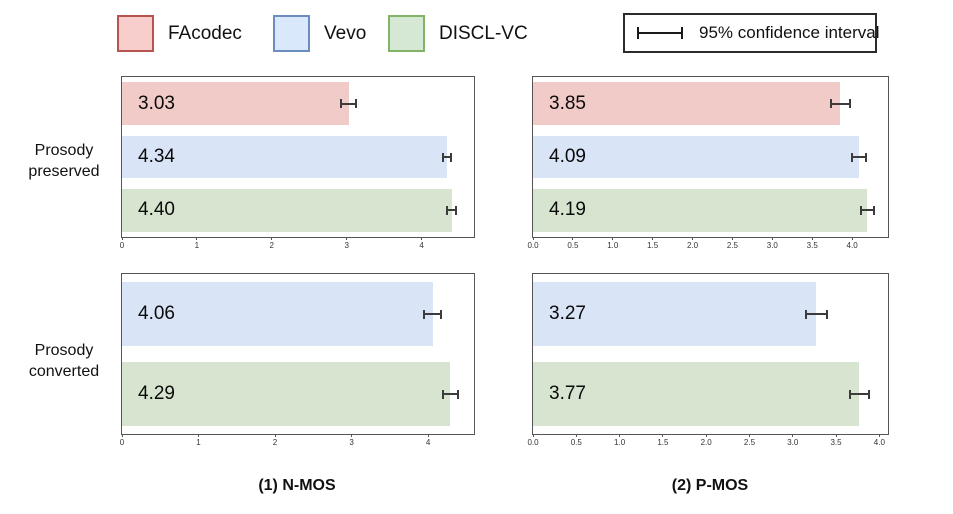  Describe the element at coordinates (345, 33) in the screenshot. I see `legend-label: Vevo` at that location.